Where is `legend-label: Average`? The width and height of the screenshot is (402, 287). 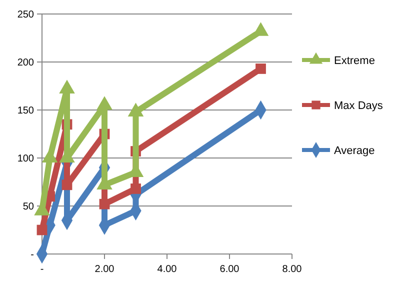 legend-label: Average is located at coordinates (354, 150).